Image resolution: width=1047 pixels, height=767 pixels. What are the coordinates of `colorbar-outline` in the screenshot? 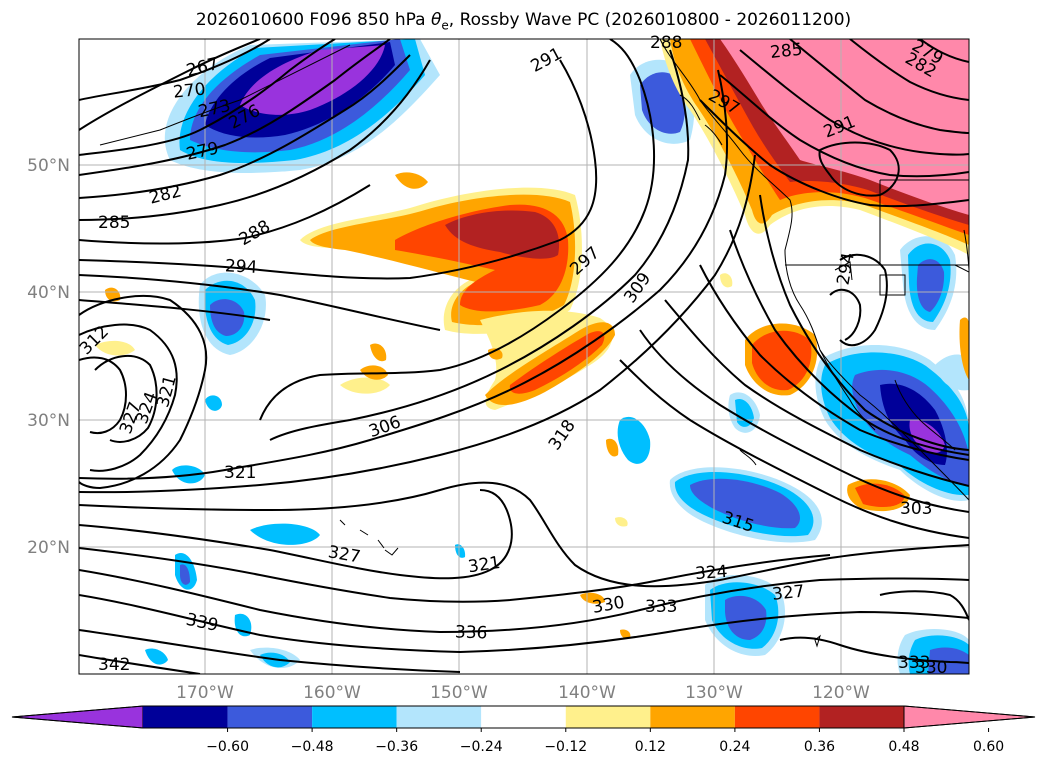 It's located at (523, 717).